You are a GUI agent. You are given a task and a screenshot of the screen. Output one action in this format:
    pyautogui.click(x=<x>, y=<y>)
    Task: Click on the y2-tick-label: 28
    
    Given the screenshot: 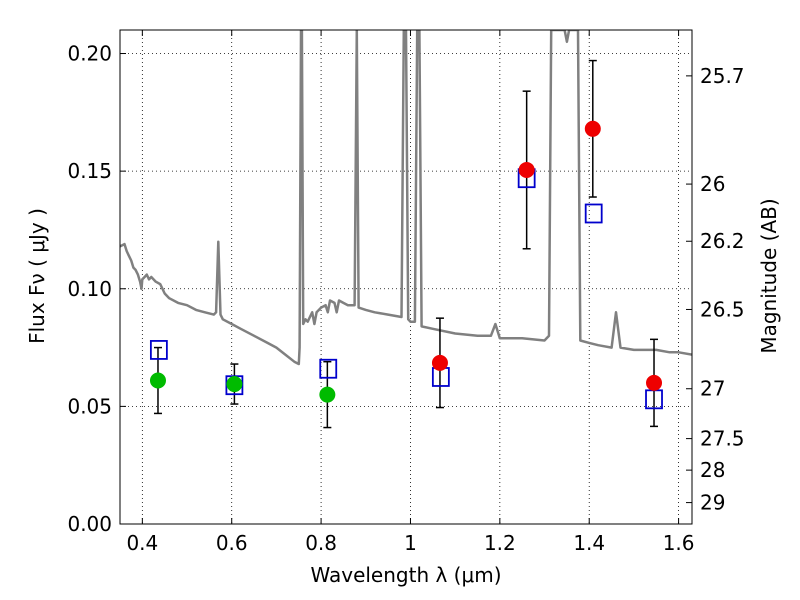 What is the action you would take?
    pyautogui.click(x=712, y=470)
    